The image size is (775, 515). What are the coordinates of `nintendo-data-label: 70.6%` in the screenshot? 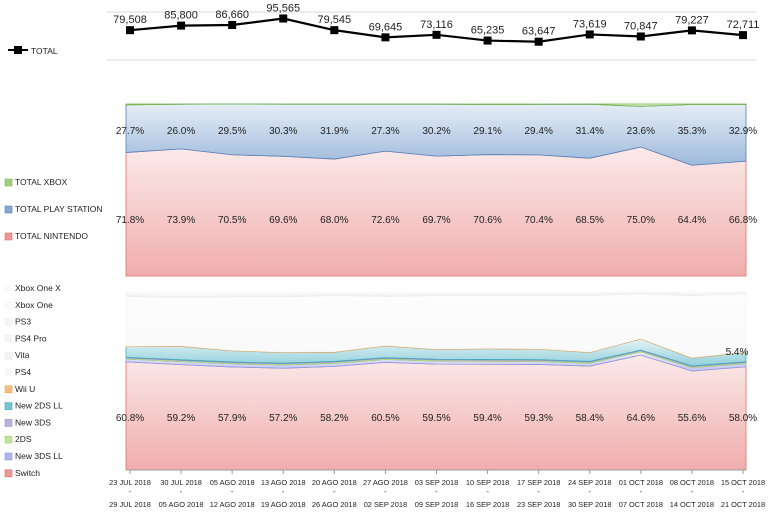 It's located at (487, 220).